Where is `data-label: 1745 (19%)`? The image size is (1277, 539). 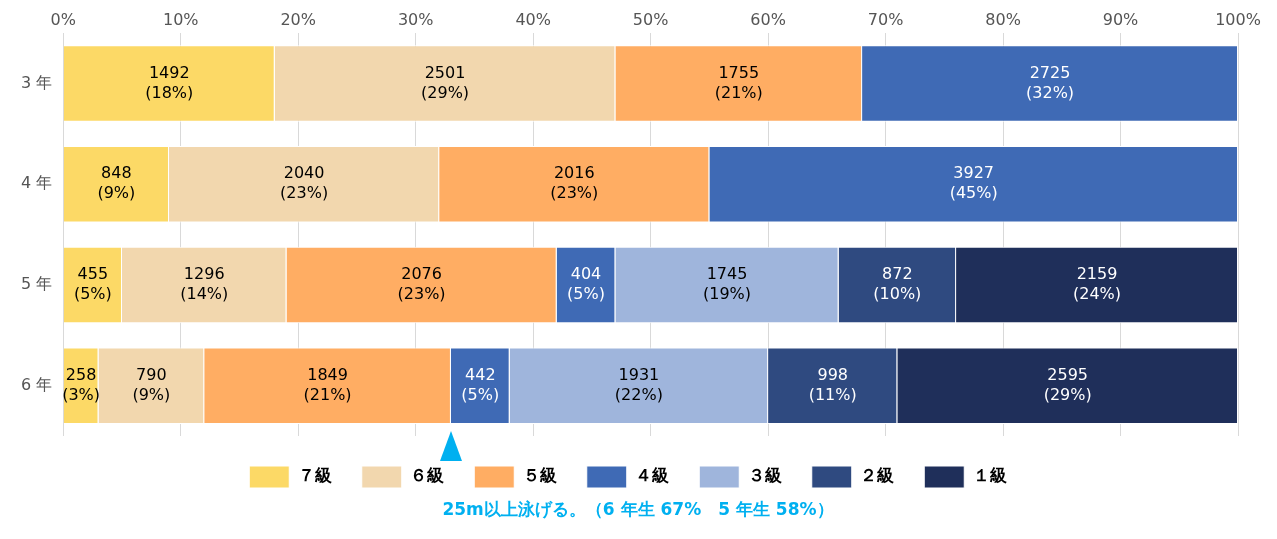
data-label: 1745 (19%) is located at coordinates (727, 284).